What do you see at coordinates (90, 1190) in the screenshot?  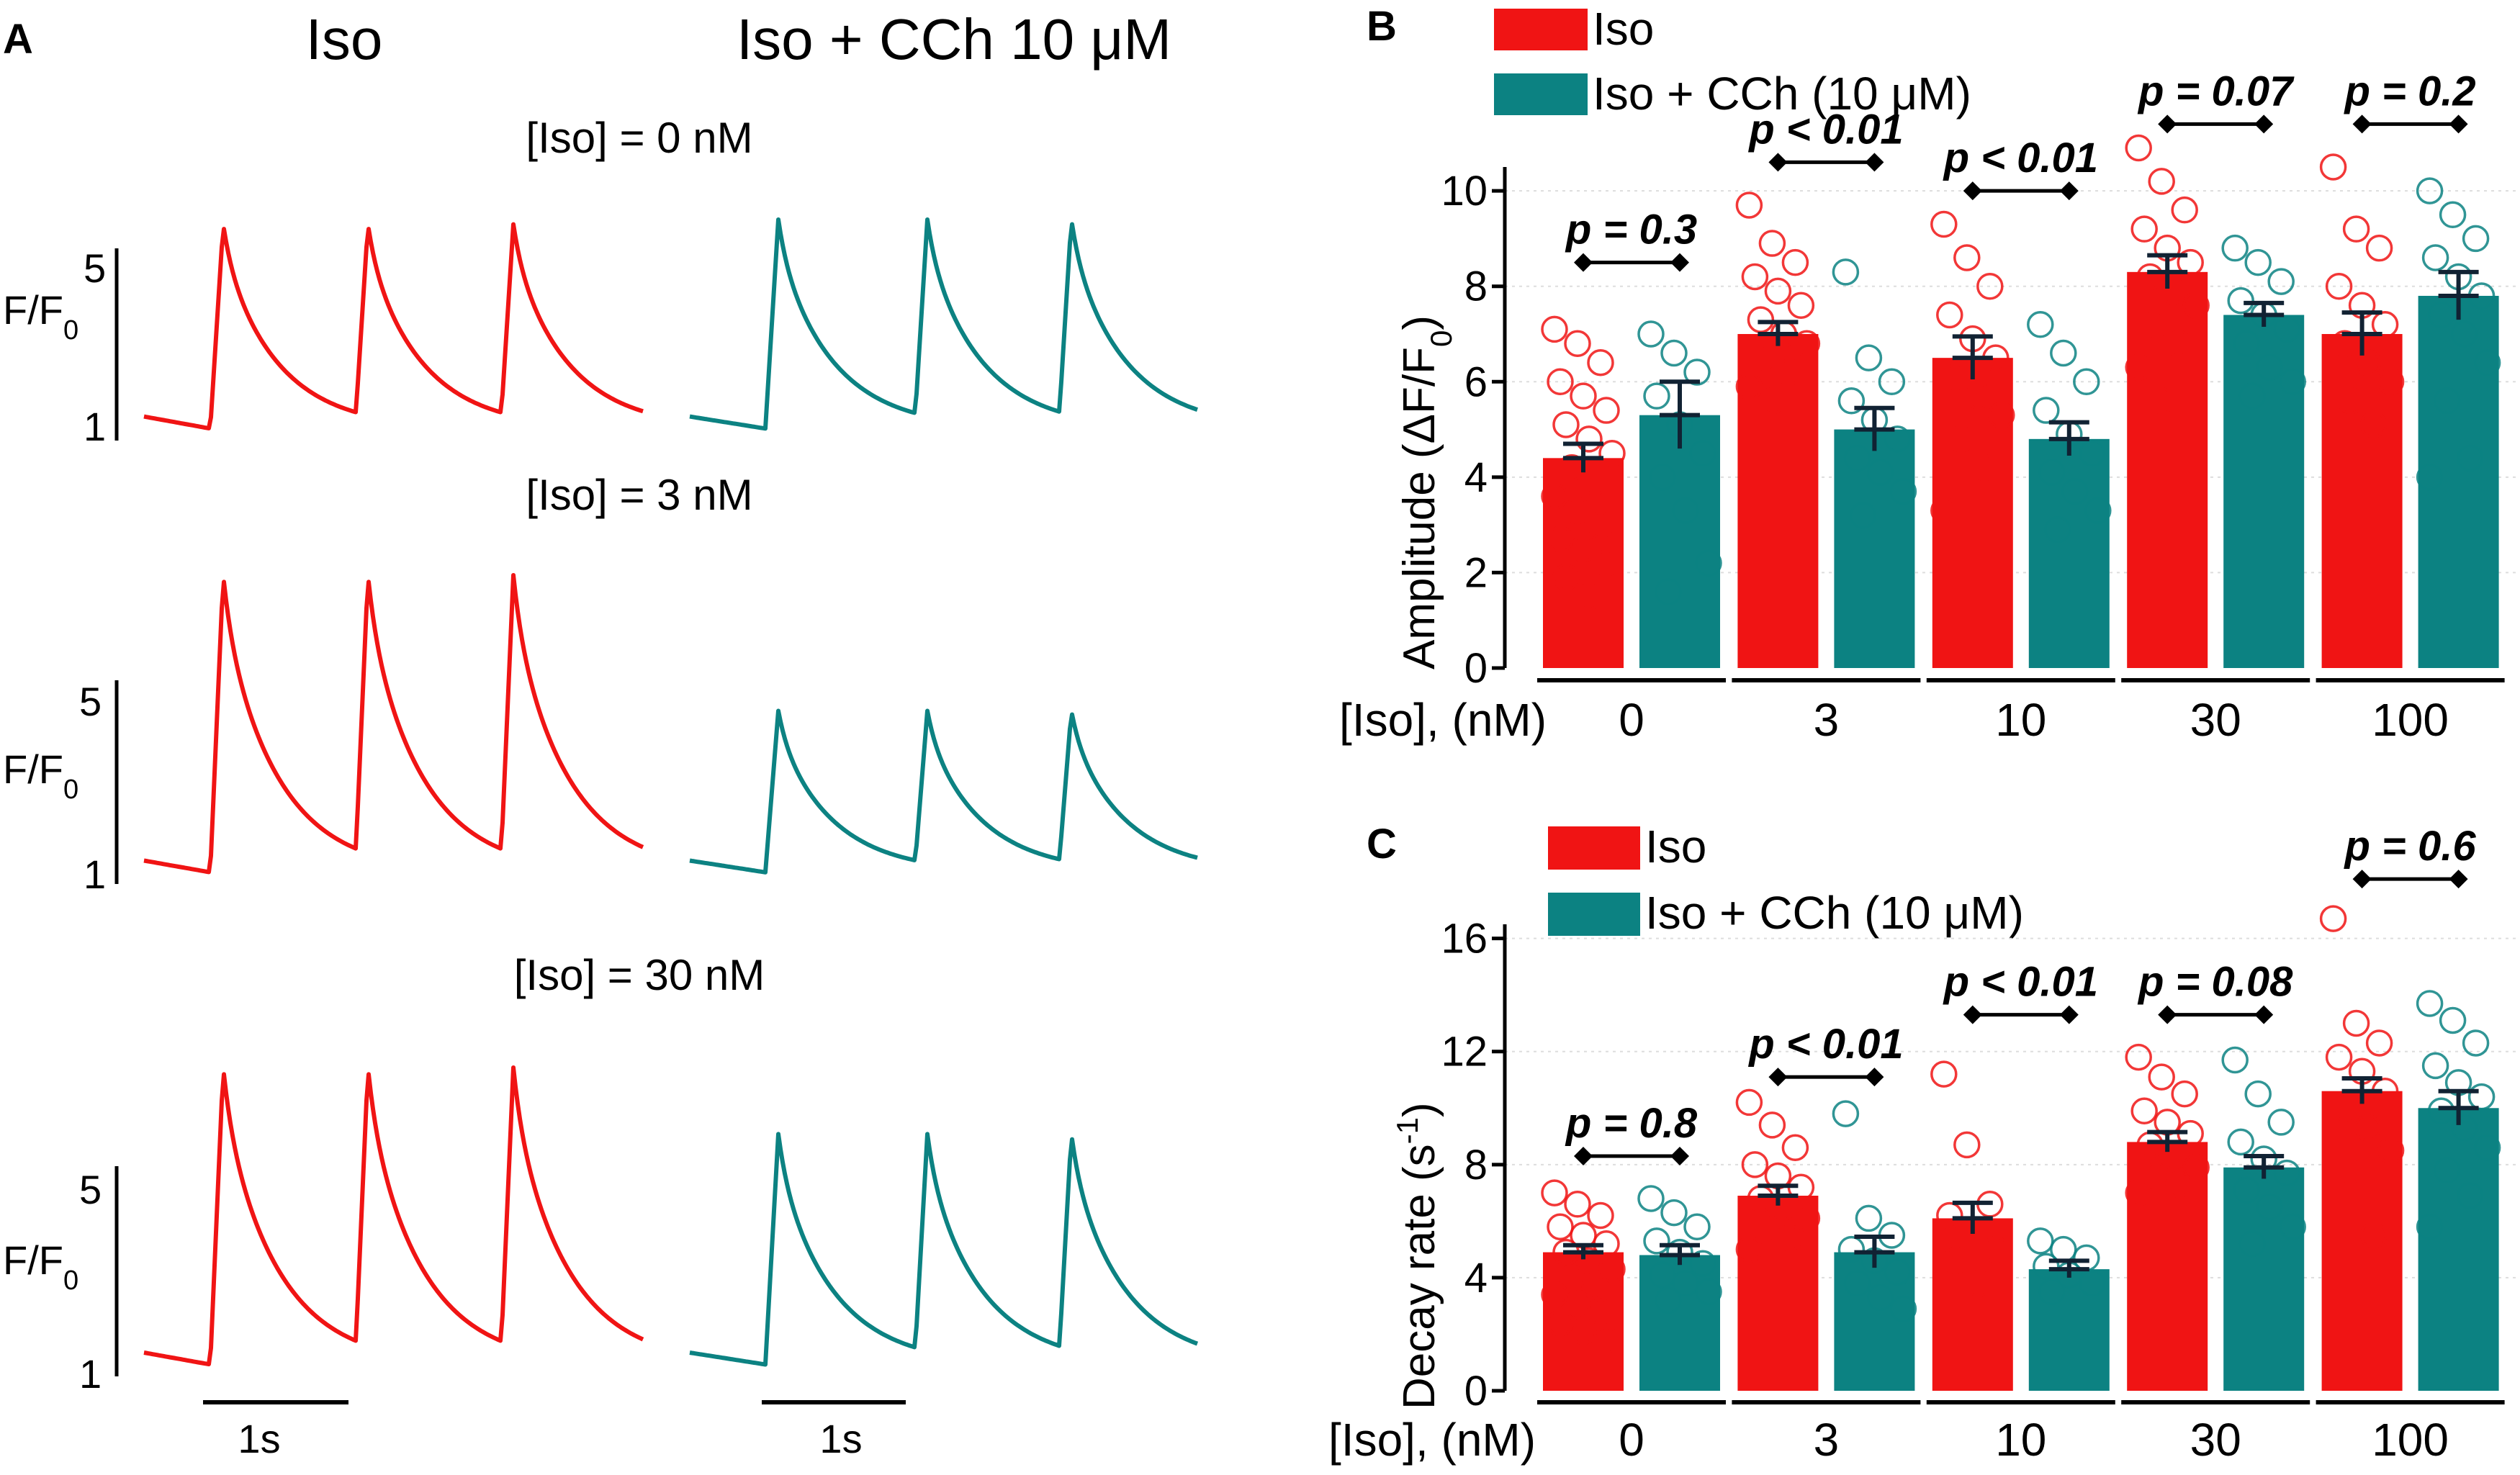 I see `scale-top-2: 5` at bounding box center [90, 1190].